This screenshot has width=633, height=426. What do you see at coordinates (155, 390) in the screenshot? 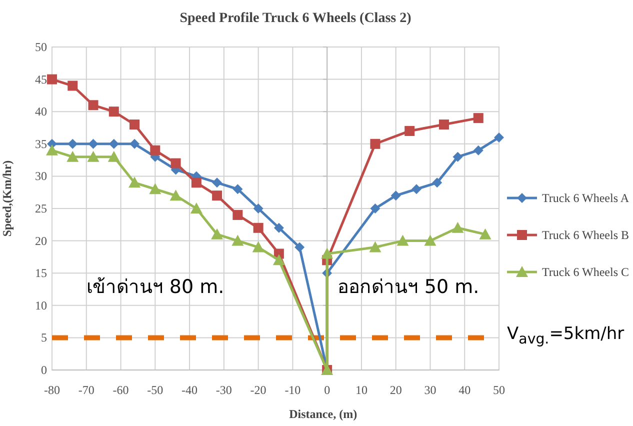
I see `x-tick-label: -50` at bounding box center [155, 390].